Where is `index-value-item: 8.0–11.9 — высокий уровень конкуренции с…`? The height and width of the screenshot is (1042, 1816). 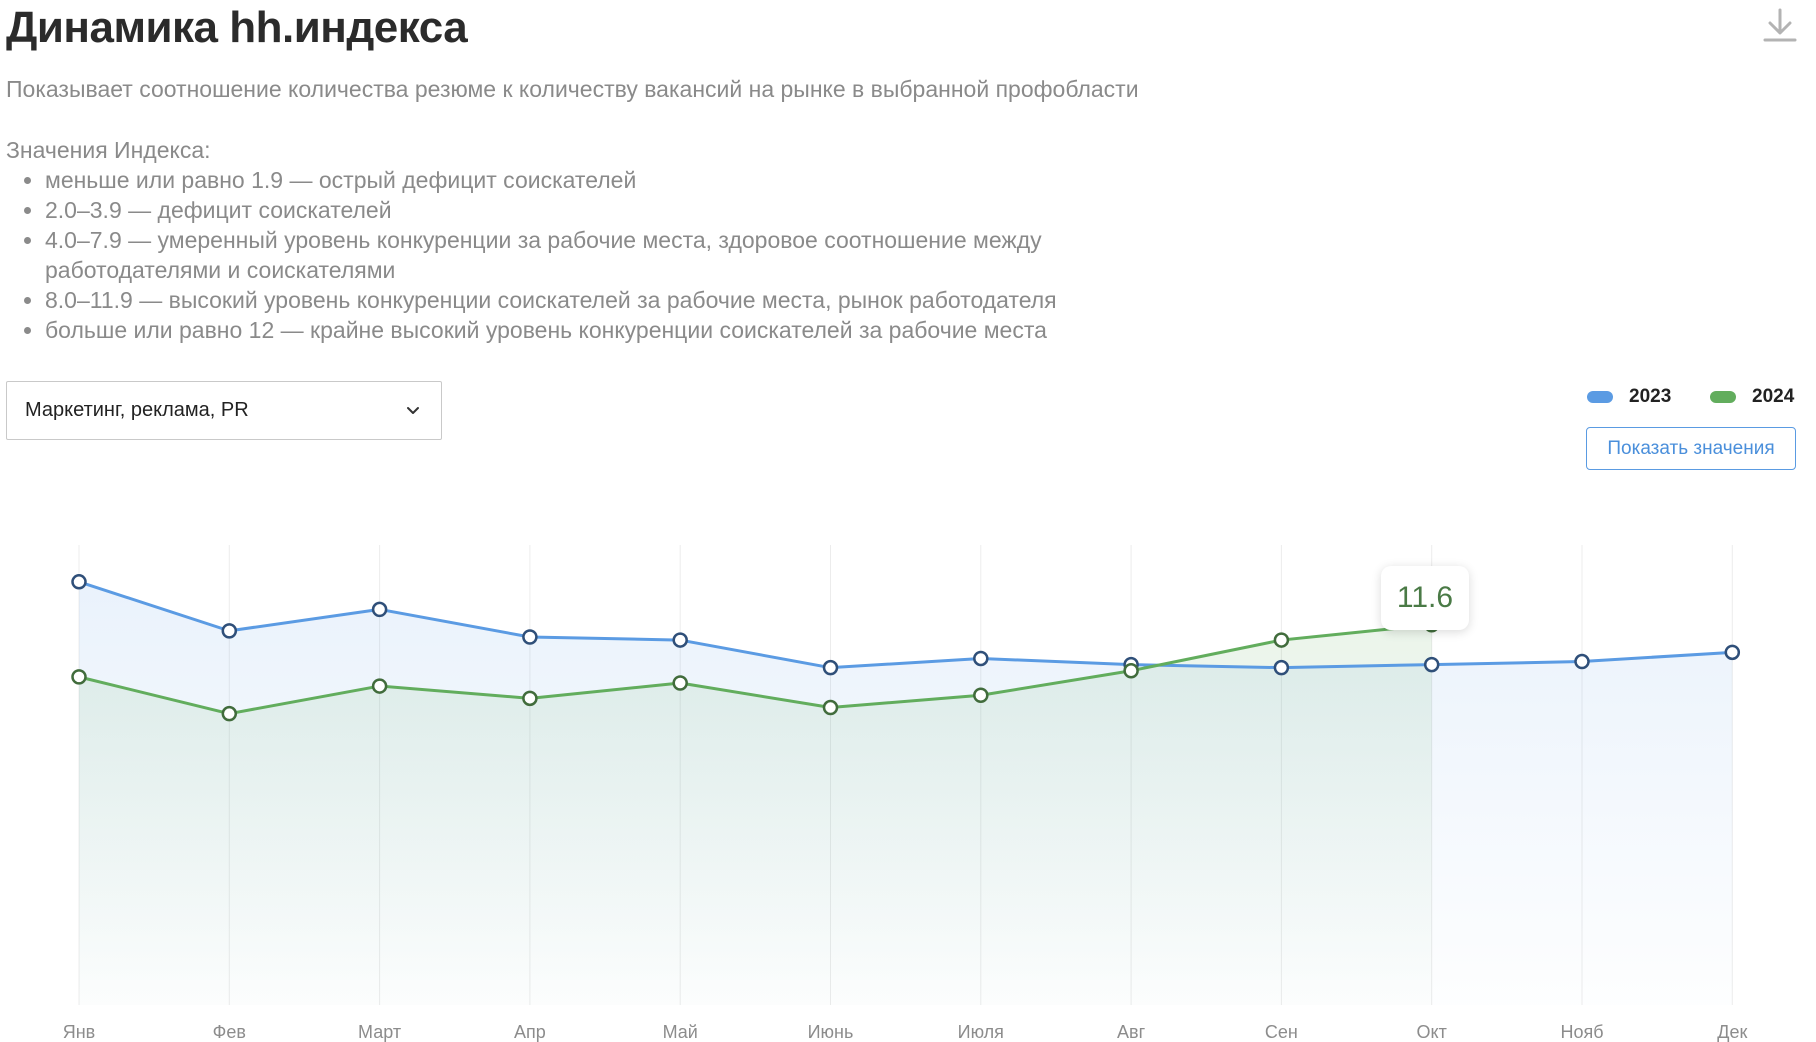 index-value-item: 8.0–11.9 — высокий уровень конкуренции с… is located at coordinates (620, 300).